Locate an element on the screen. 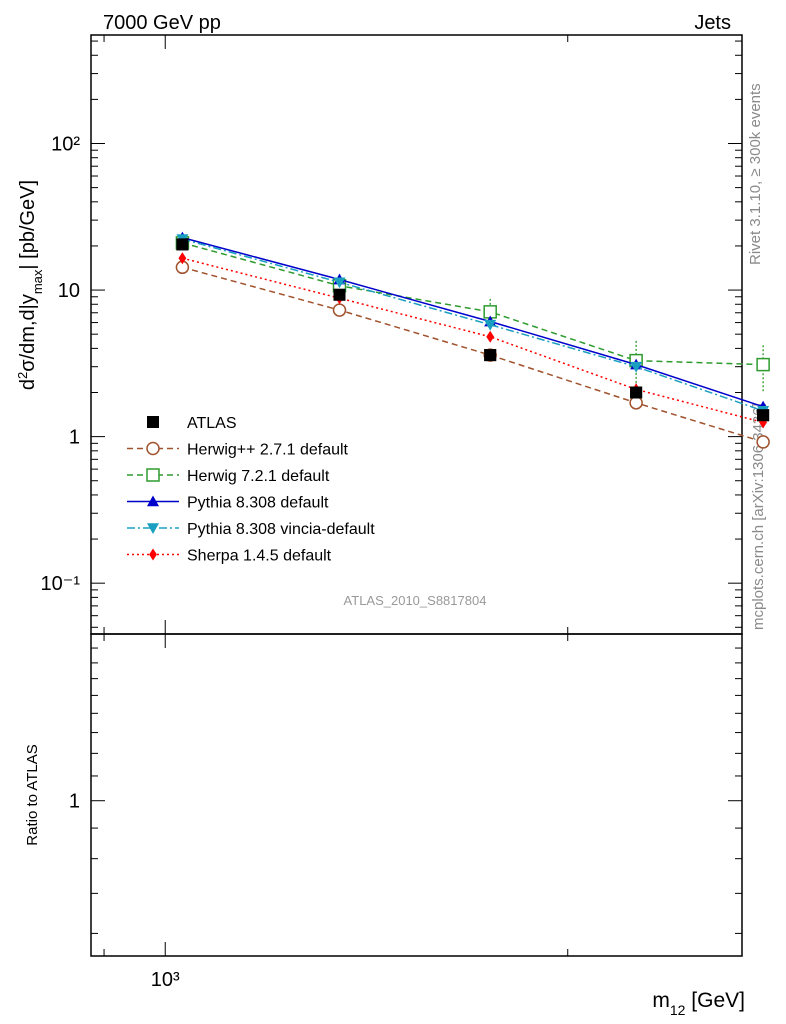 The height and width of the screenshot is (1024, 786). series-atlas-top is located at coordinates (473, 330).